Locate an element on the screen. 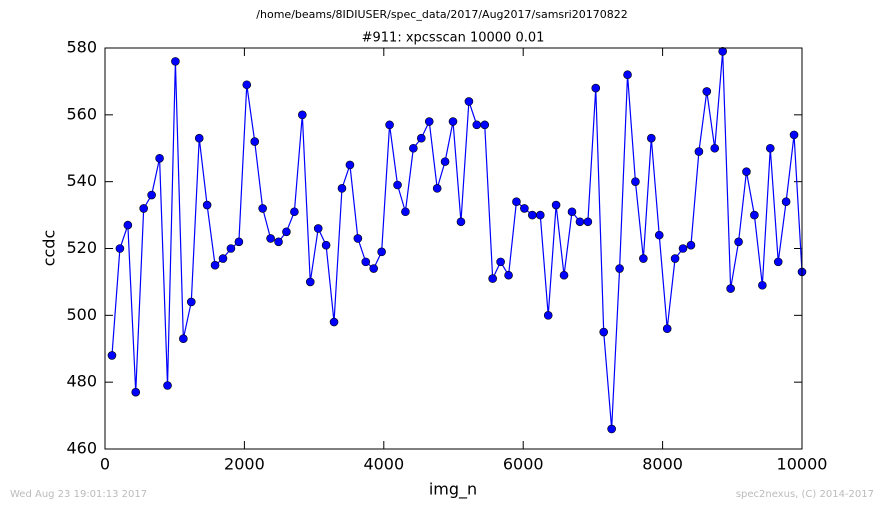 The height and width of the screenshot is (513, 884). footer-right: spec2nexus, (C) 2014-2017 is located at coordinates (805, 494).